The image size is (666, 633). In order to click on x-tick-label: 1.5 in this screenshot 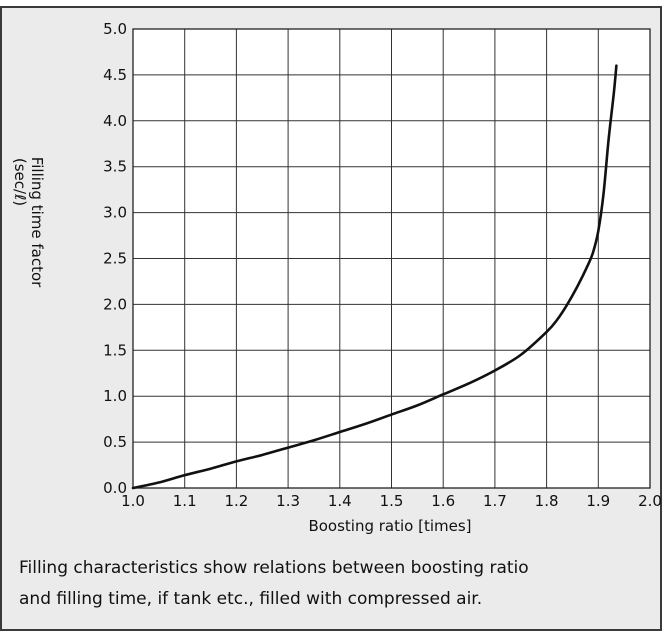, I will do `click(392, 501)`.